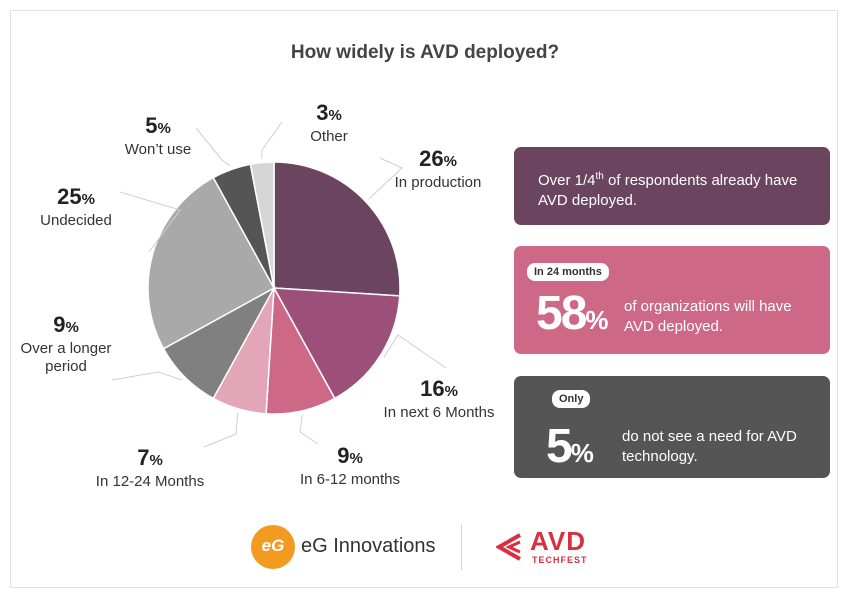 This screenshot has width=850, height=600. Describe the element at coordinates (368, 546) in the screenshot. I see `eg-innovations-name: eG Innovations` at that location.